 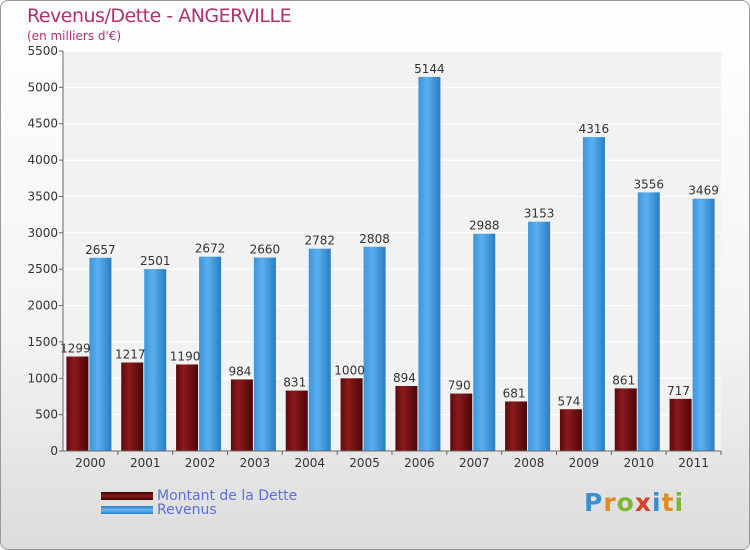 What do you see at coordinates (42, 160) in the screenshot?
I see `y-tick-label: 4000` at bounding box center [42, 160].